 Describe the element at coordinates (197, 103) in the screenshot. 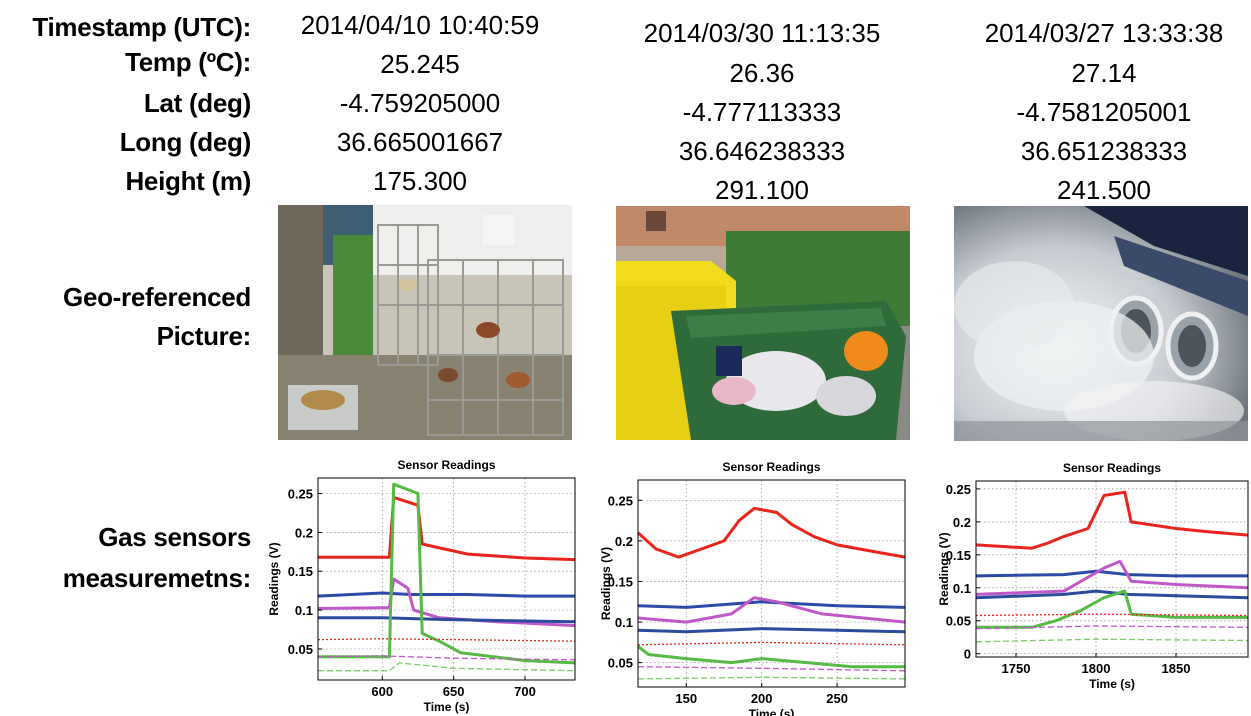

I see `label-lat: Lat (deg)` at that location.